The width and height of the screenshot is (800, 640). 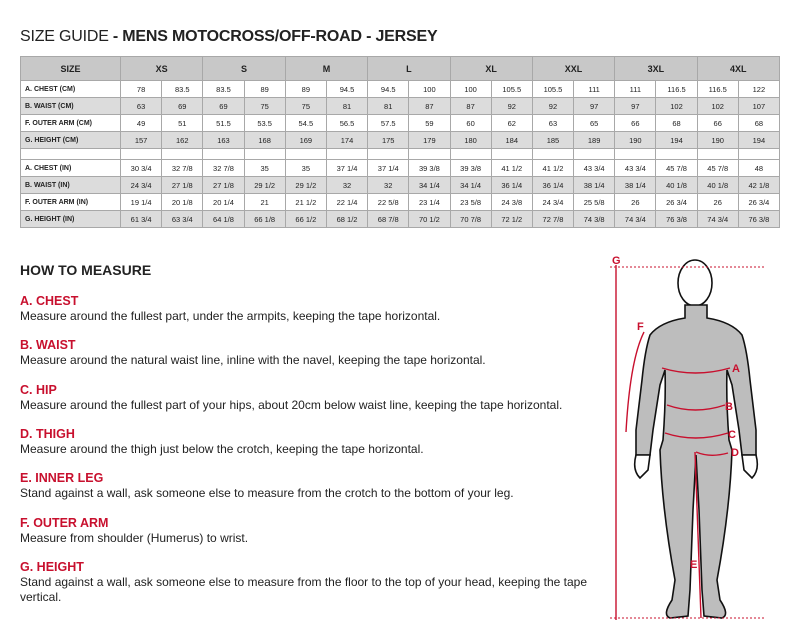 What do you see at coordinates (696, 435) in the screenshot?
I see `hip-line` at bounding box center [696, 435].